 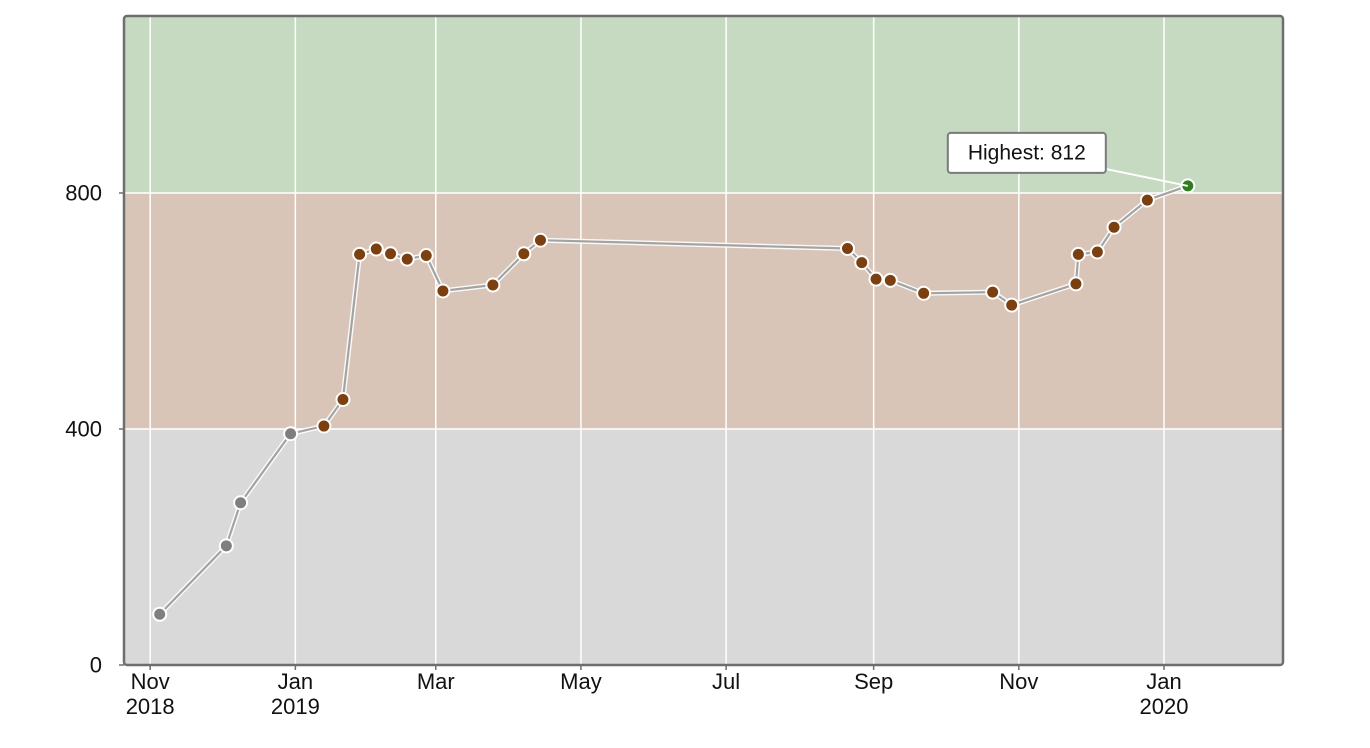 I want to click on y-tick-label-1: 400, so click(x=83, y=429).